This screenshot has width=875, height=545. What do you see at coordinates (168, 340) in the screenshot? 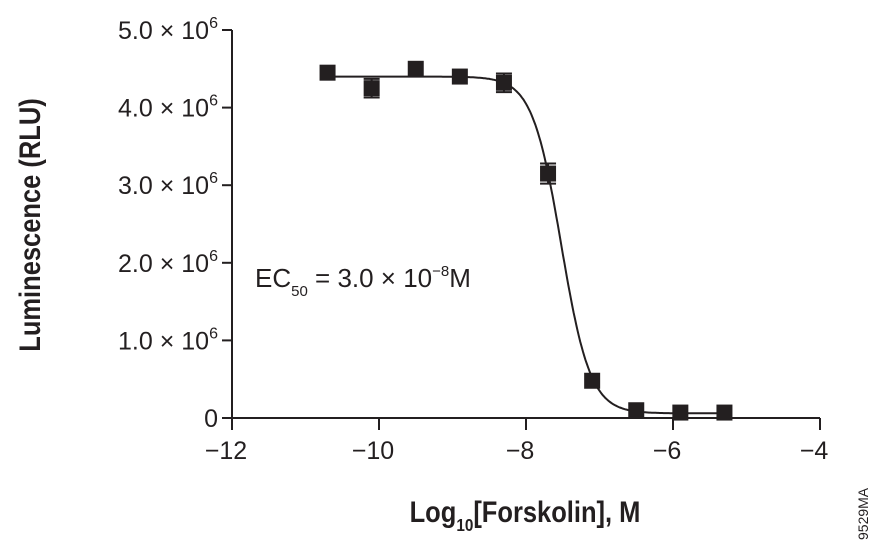
I see `y-tick-label: 1.0 × 10⁶` at bounding box center [168, 340].